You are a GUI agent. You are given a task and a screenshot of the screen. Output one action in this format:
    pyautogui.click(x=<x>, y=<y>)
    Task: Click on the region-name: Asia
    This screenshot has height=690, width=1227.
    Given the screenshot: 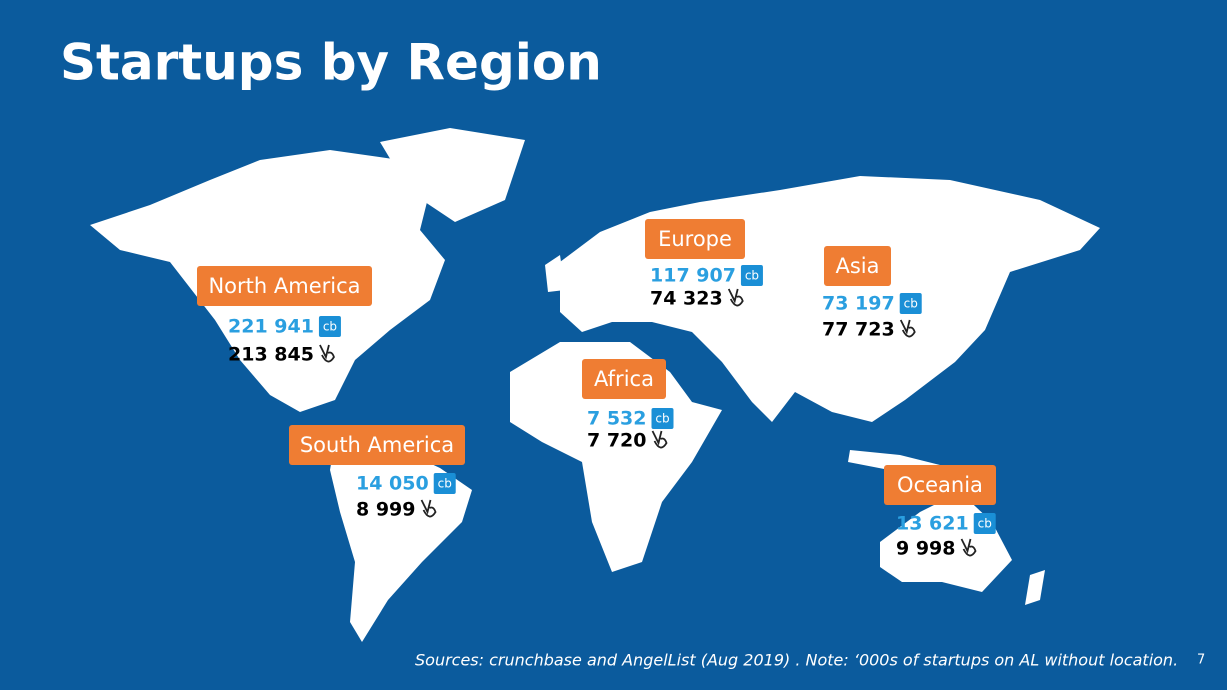 What is the action you would take?
    pyautogui.click(x=857, y=266)
    